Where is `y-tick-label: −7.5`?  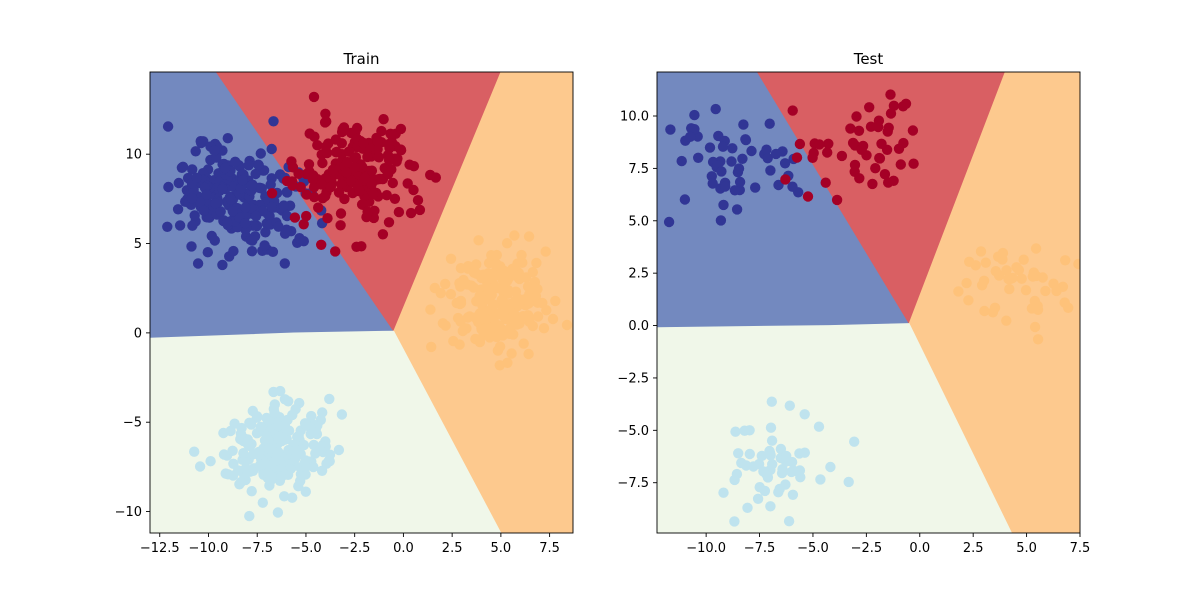
y-tick-label: −7.5 is located at coordinates (633, 483).